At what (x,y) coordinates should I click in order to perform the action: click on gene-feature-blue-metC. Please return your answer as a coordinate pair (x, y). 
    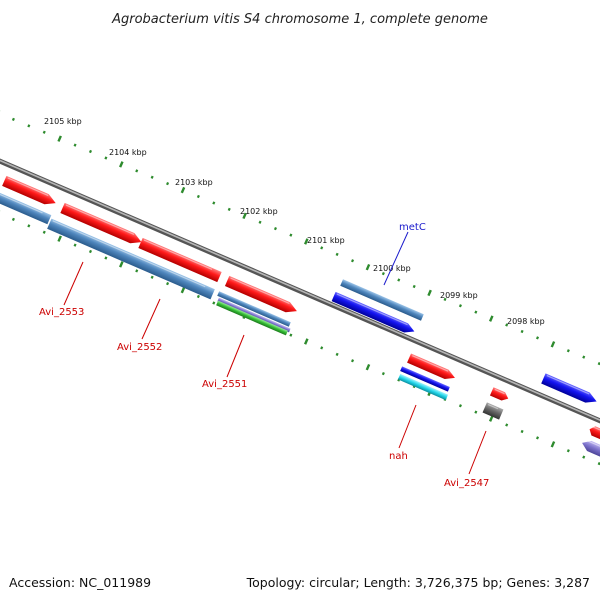
    Looking at the image, I should click on (373, 312).